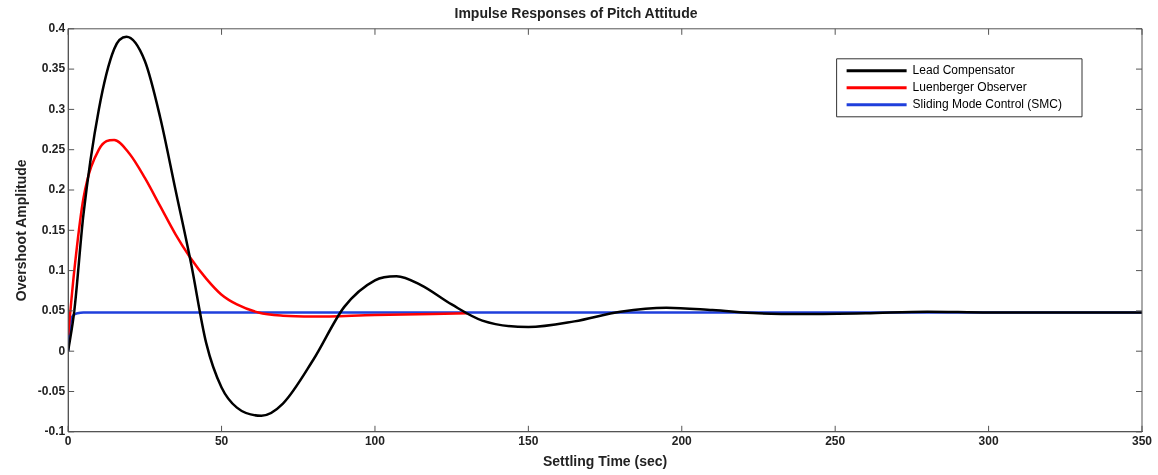 The height and width of the screenshot is (475, 1158). I want to click on y-tick-label: 0.25, so click(53, 149).